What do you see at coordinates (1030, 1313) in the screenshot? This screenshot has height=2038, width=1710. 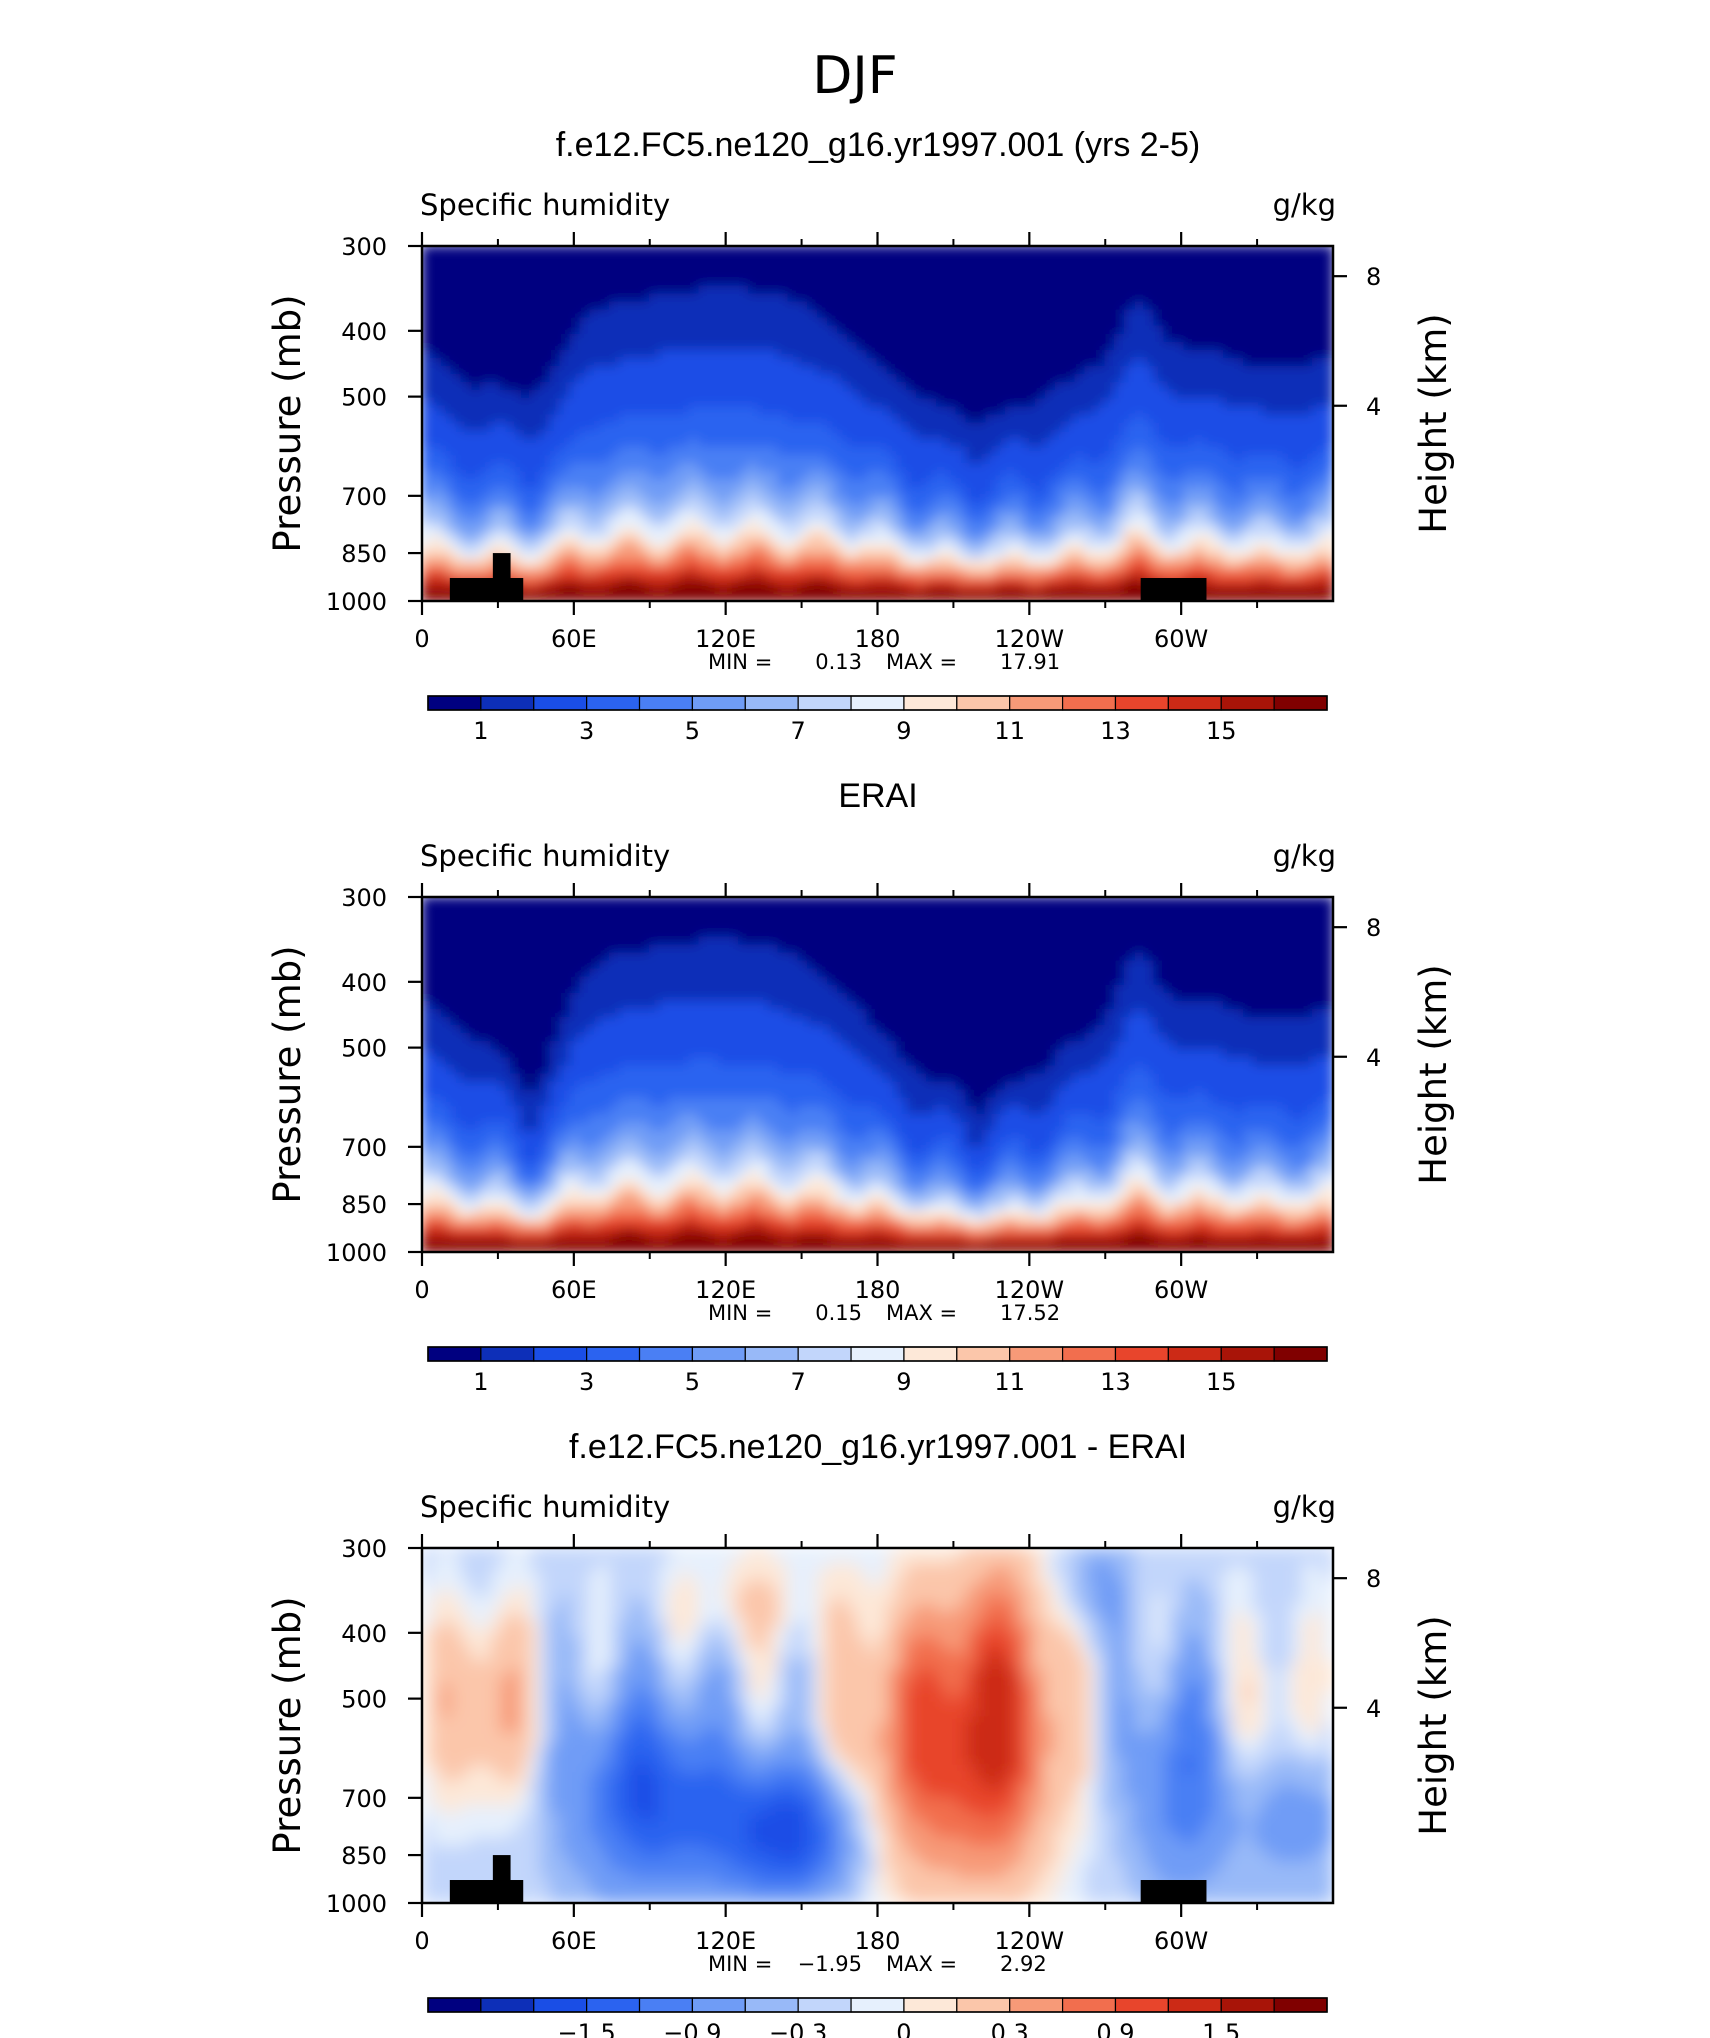 I see `stat-max-value: 17.52` at bounding box center [1030, 1313].